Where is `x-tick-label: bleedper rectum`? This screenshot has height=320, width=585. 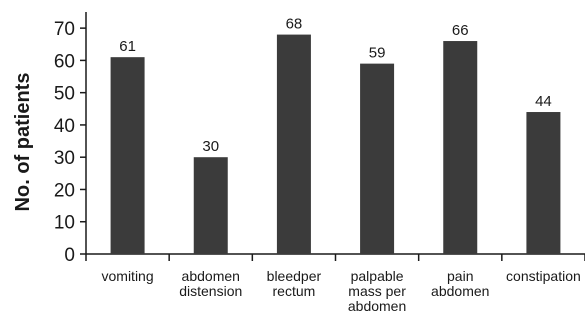 x-tick-label: bleedper rectum is located at coordinates (294, 283).